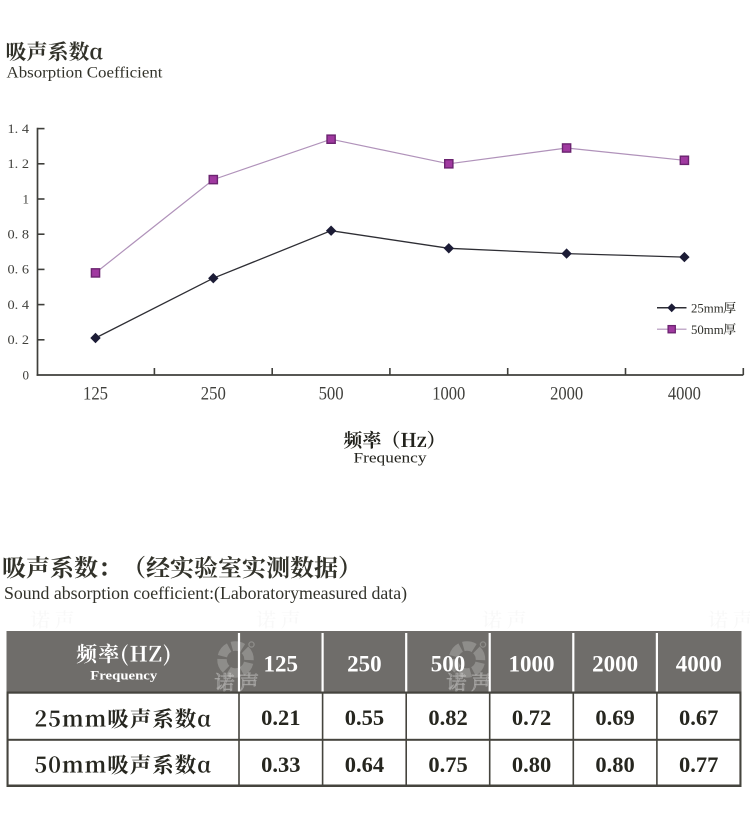 This screenshot has width=750, height=818. I want to click on svg-text: 0.75, so click(447, 764).